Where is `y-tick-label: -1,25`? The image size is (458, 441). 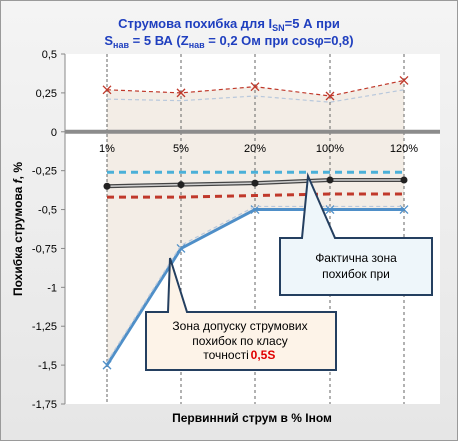
y-tick-label: -1,25 is located at coordinates (44, 327).